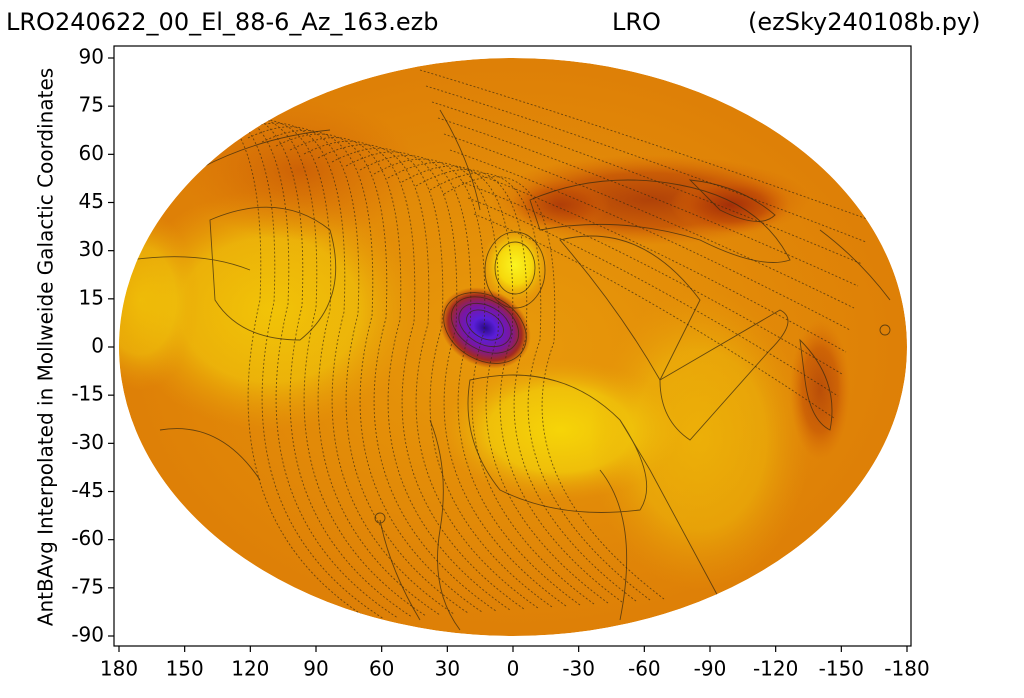  What do you see at coordinates (87, 538) in the screenshot?
I see `y-tick-label: -60` at bounding box center [87, 538].